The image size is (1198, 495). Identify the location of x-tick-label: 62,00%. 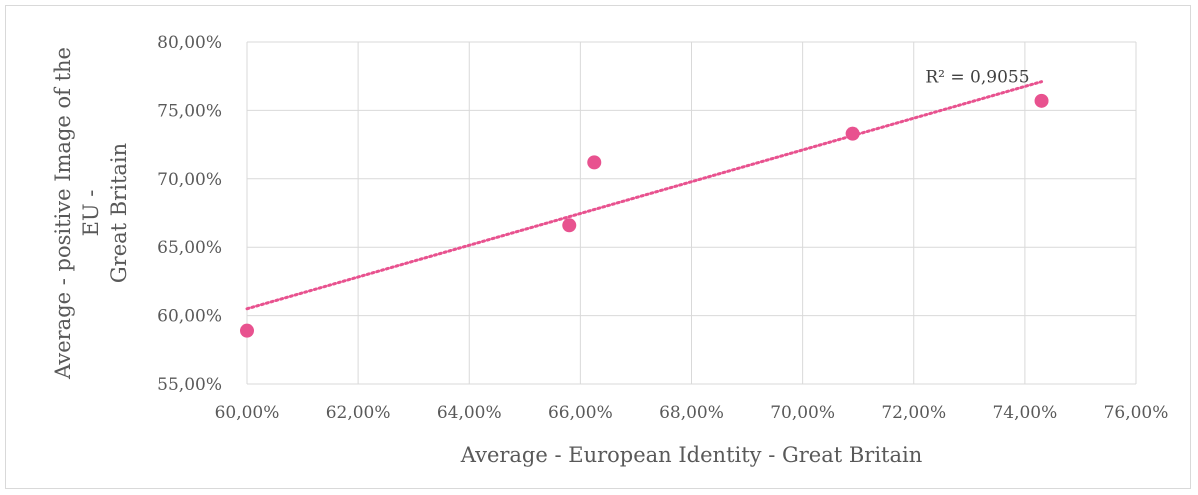
(358, 413).